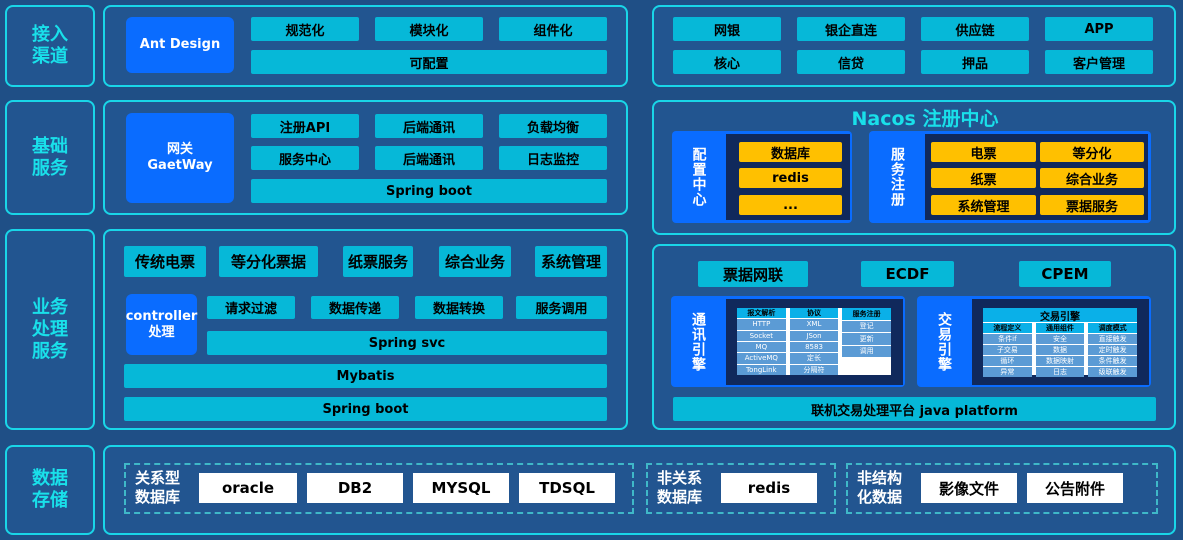  I want to click on registry-item: 等分化, so click(1092, 152).